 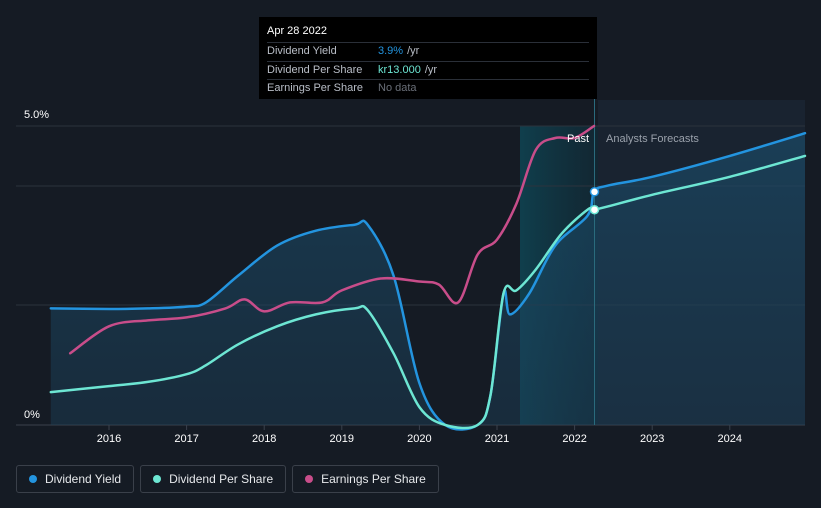 I want to click on x-tick-label: 2020, so click(x=419, y=439).